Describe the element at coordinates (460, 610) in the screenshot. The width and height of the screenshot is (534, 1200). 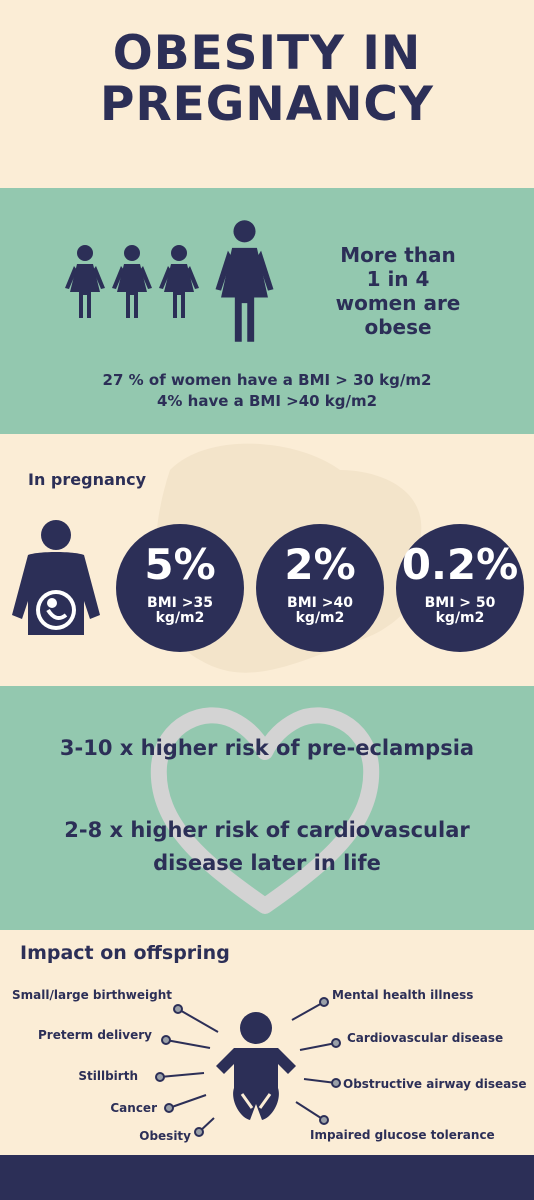
I see `stat-bmi-label: BMI > 50 kg/m2` at that location.